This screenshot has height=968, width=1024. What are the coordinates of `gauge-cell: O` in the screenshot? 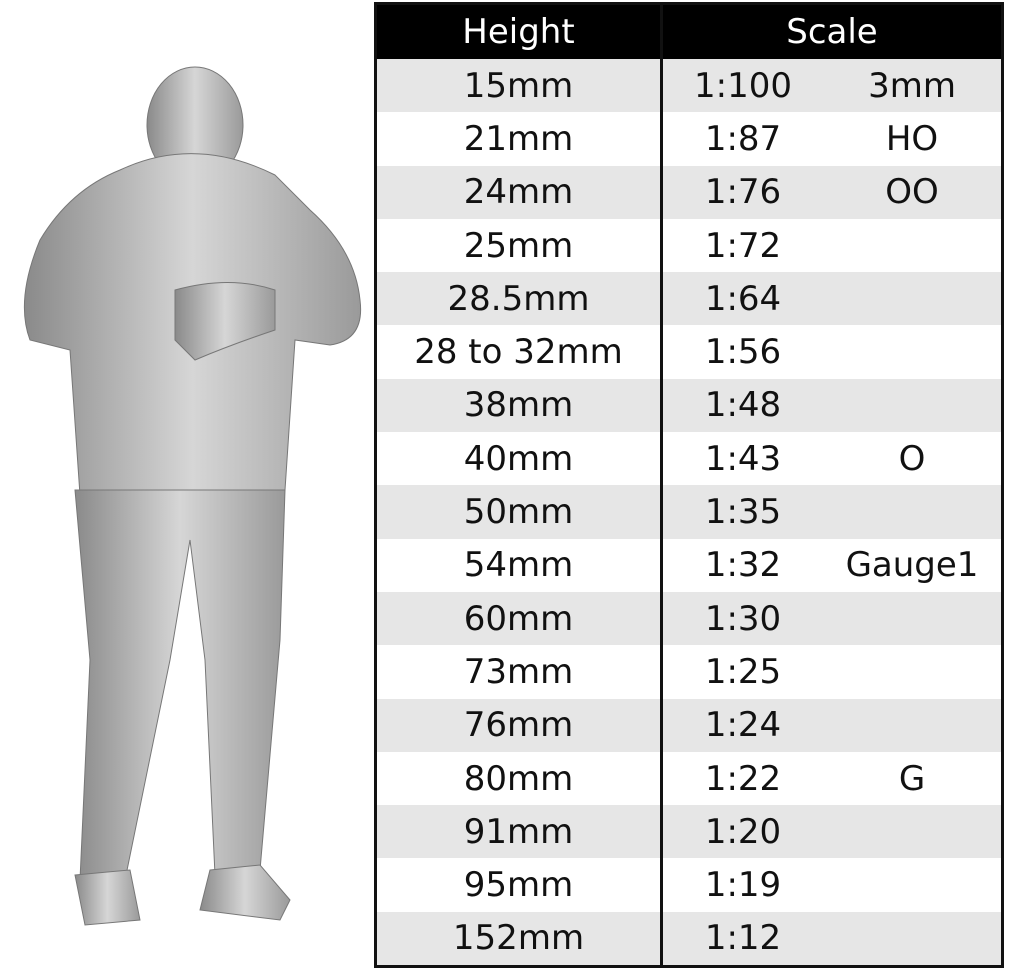 It's located at (912, 458).